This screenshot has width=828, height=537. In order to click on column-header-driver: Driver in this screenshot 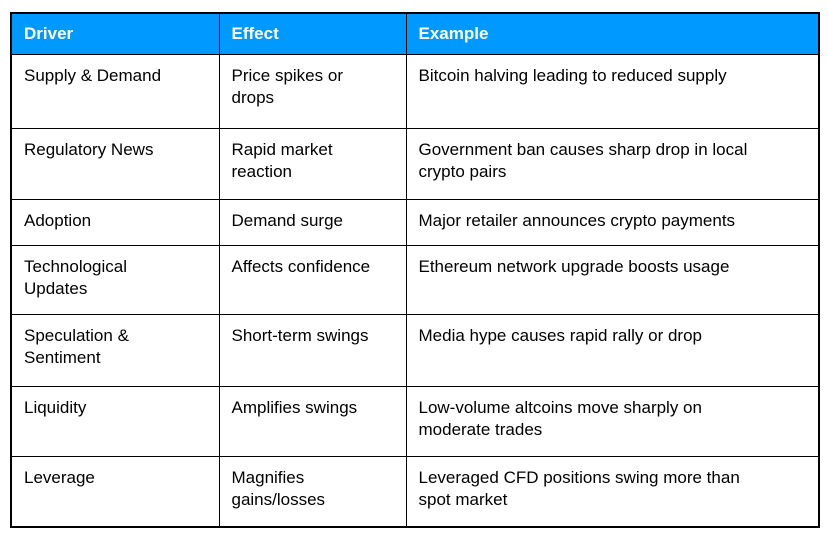, I will do `click(115, 33)`.